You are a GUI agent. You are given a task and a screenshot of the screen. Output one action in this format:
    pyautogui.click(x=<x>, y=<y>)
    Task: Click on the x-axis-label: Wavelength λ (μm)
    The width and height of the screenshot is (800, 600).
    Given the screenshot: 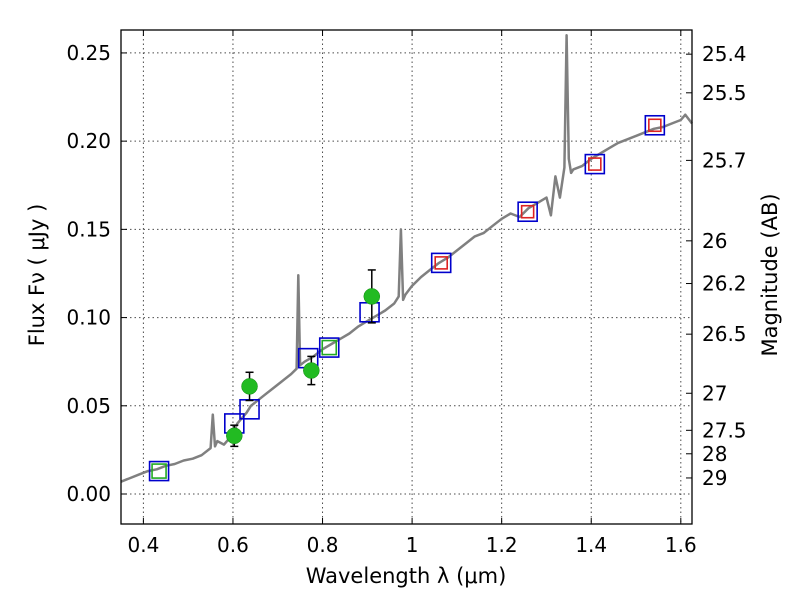 What is the action you would take?
    pyautogui.click(x=406, y=576)
    